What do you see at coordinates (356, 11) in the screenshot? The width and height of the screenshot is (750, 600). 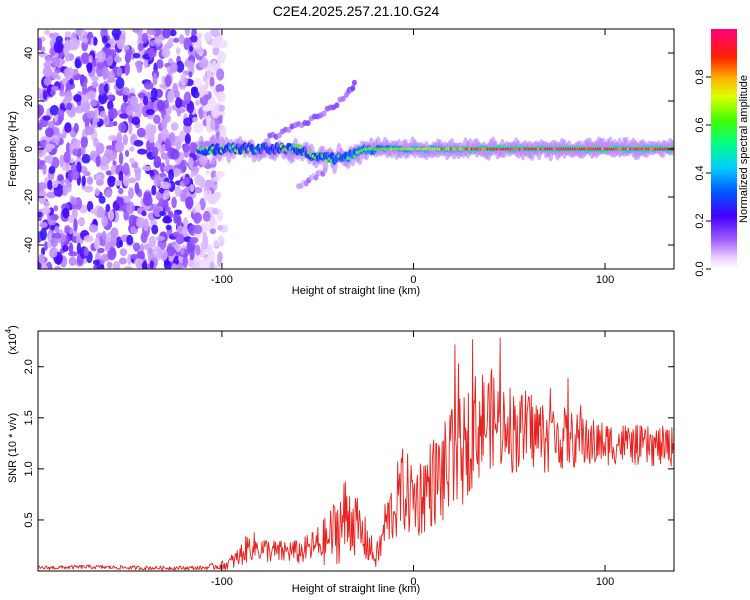 I see `figure-title: C2E4.2025.257.21.10.G24` at bounding box center [356, 11].